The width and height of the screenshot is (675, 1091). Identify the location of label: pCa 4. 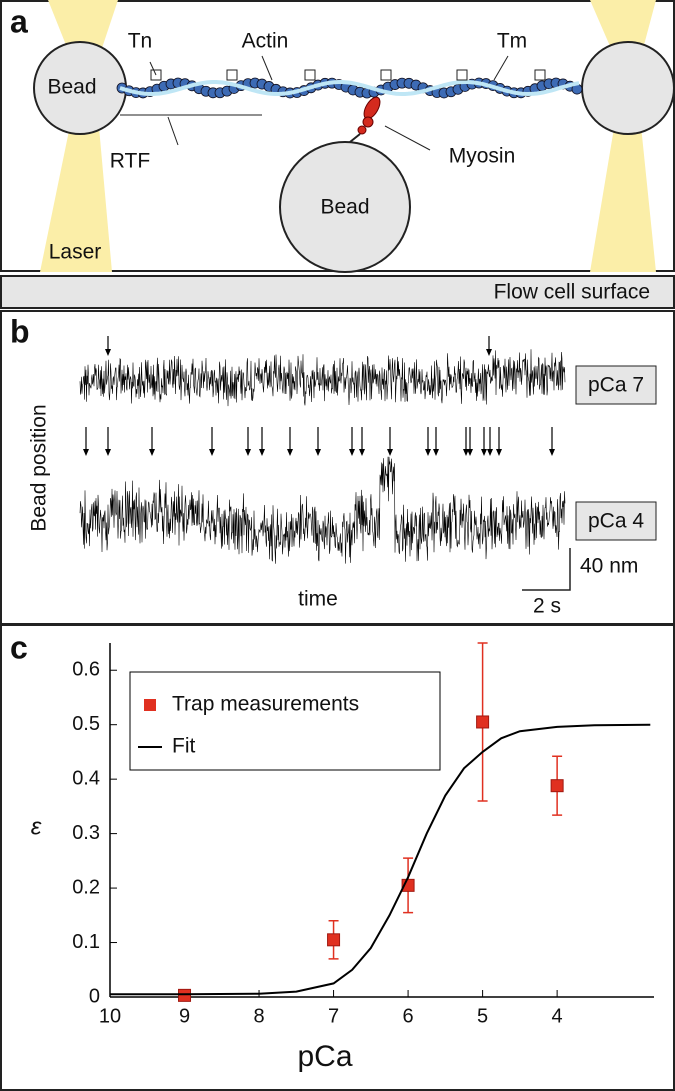
(616, 521).